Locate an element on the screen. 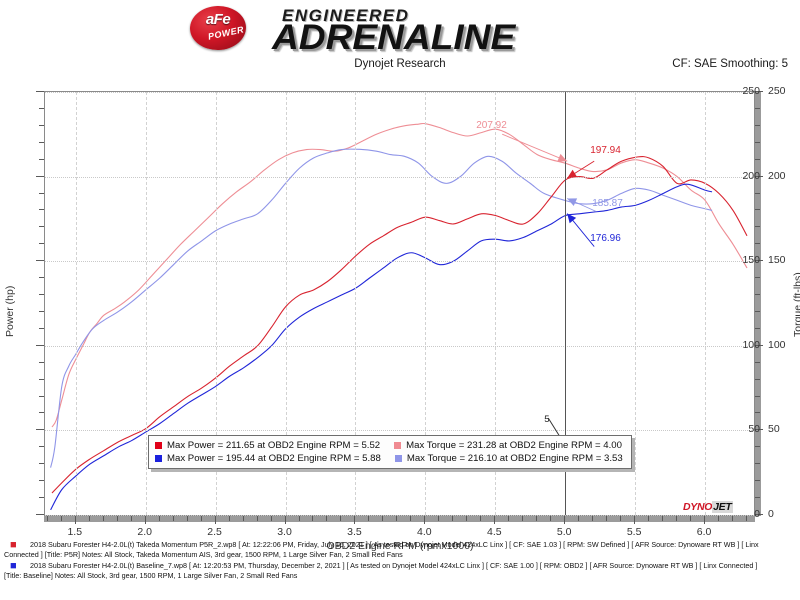 The height and width of the screenshot is (600, 800). y-axis-label-right: 50 is located at coordinates (774, 429).